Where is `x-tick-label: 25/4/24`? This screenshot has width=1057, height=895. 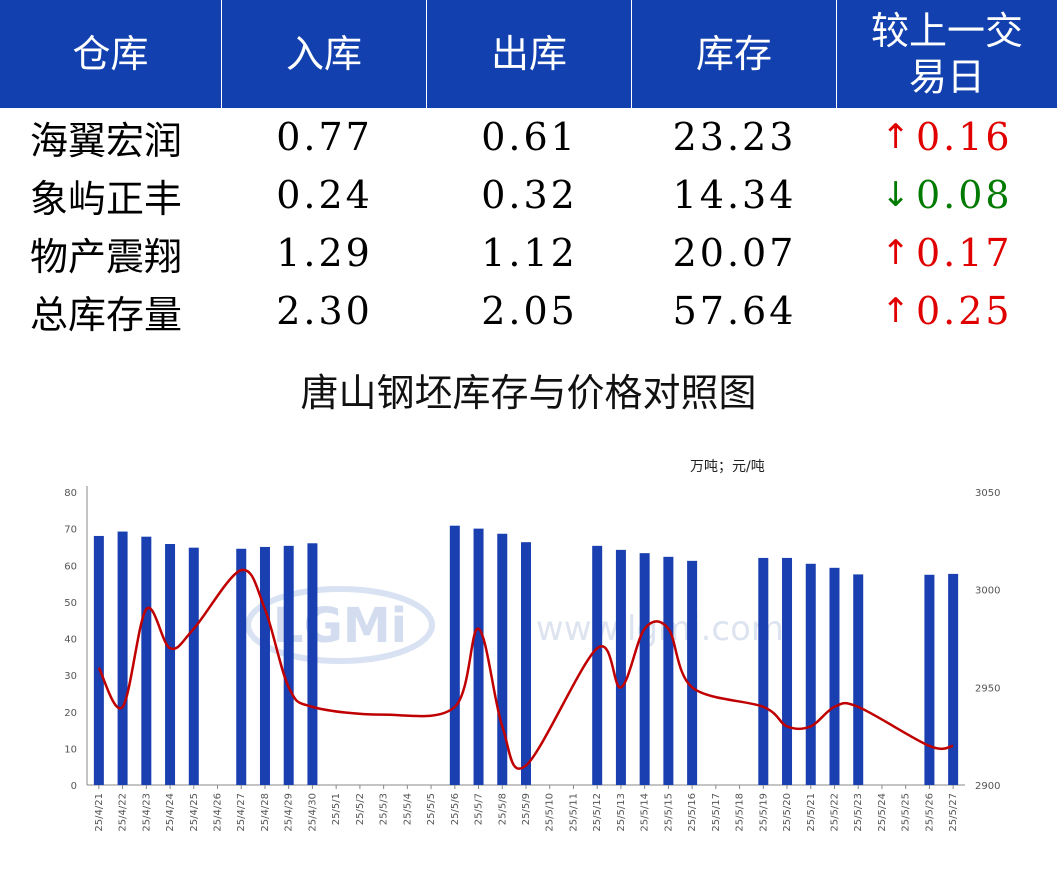 x-tick-label: 25/4/24 is located at coordinates (170, 812).